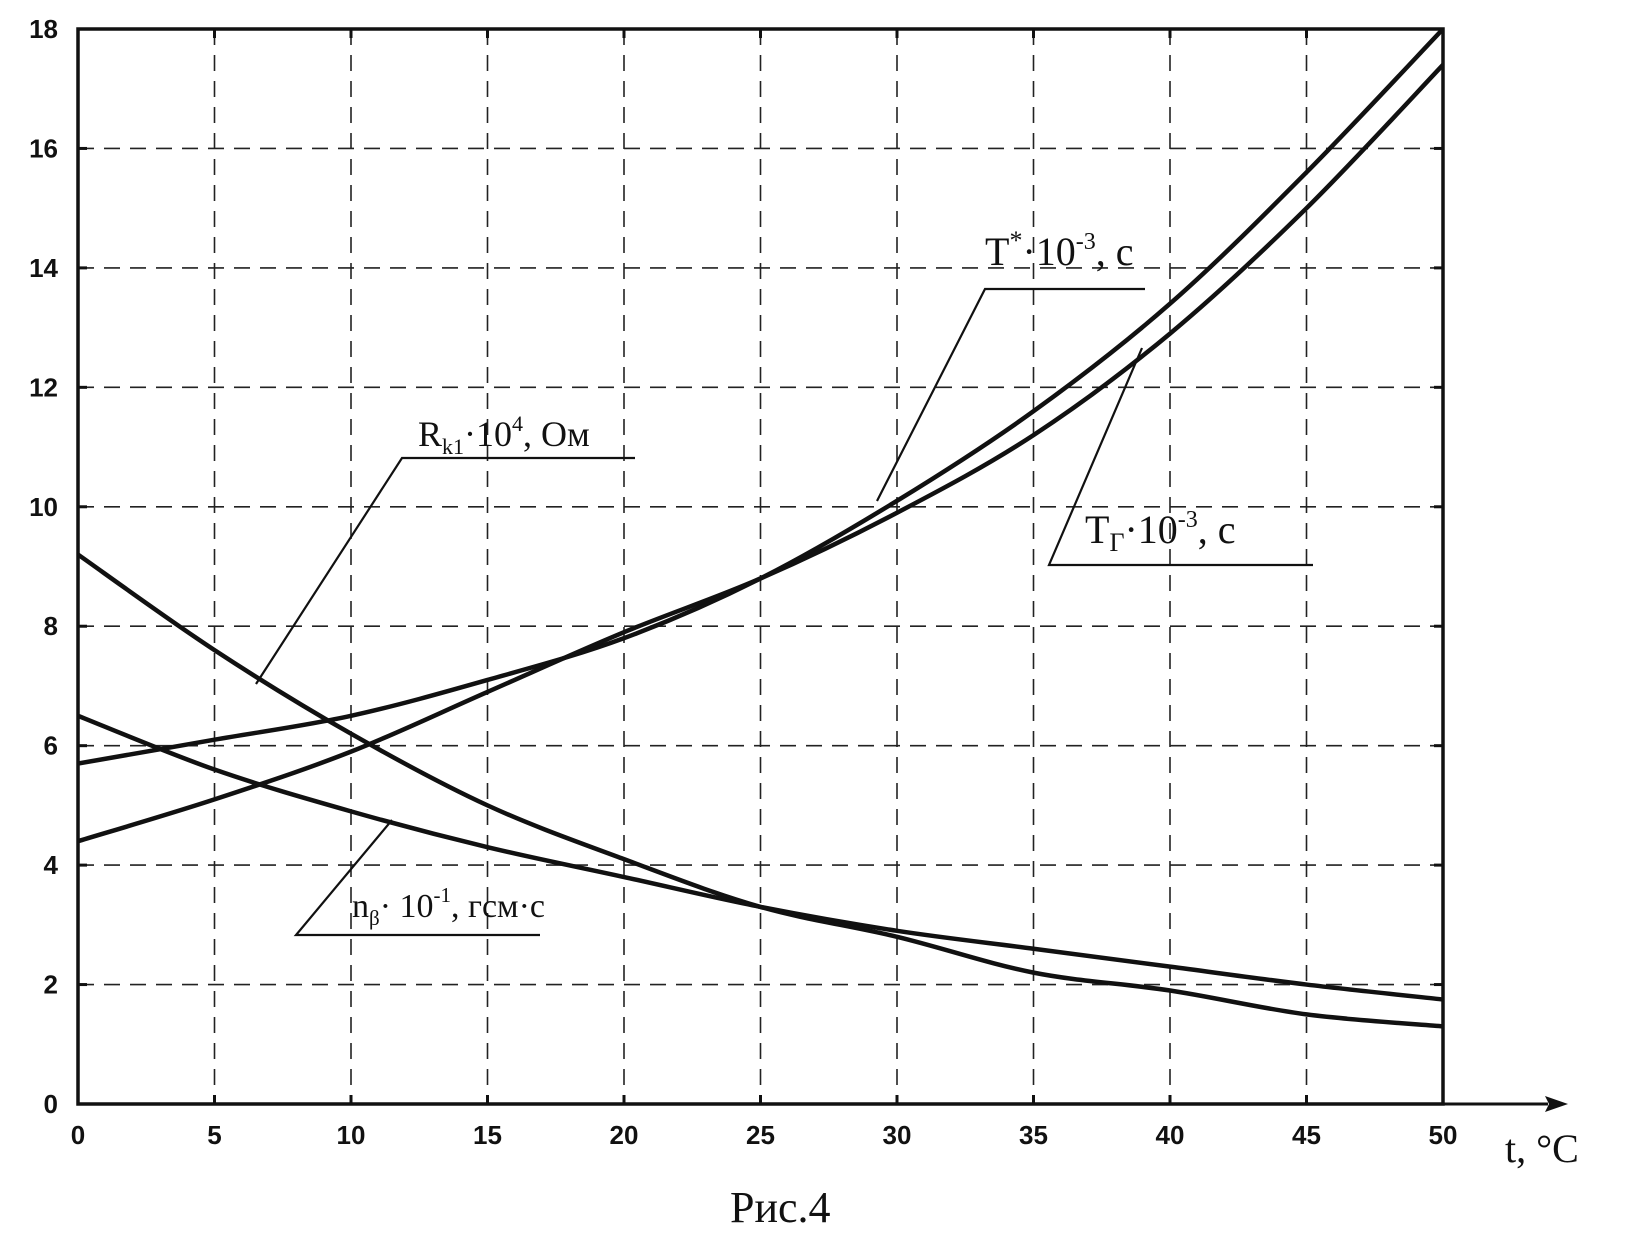  Describe the element at coordinates (416, 878) in the screenshot. I see `leader-n-beta` at that location.